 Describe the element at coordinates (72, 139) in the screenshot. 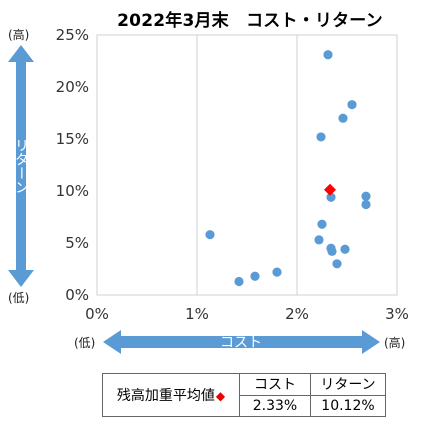

I see `y-tick-label: 15%` at that location.